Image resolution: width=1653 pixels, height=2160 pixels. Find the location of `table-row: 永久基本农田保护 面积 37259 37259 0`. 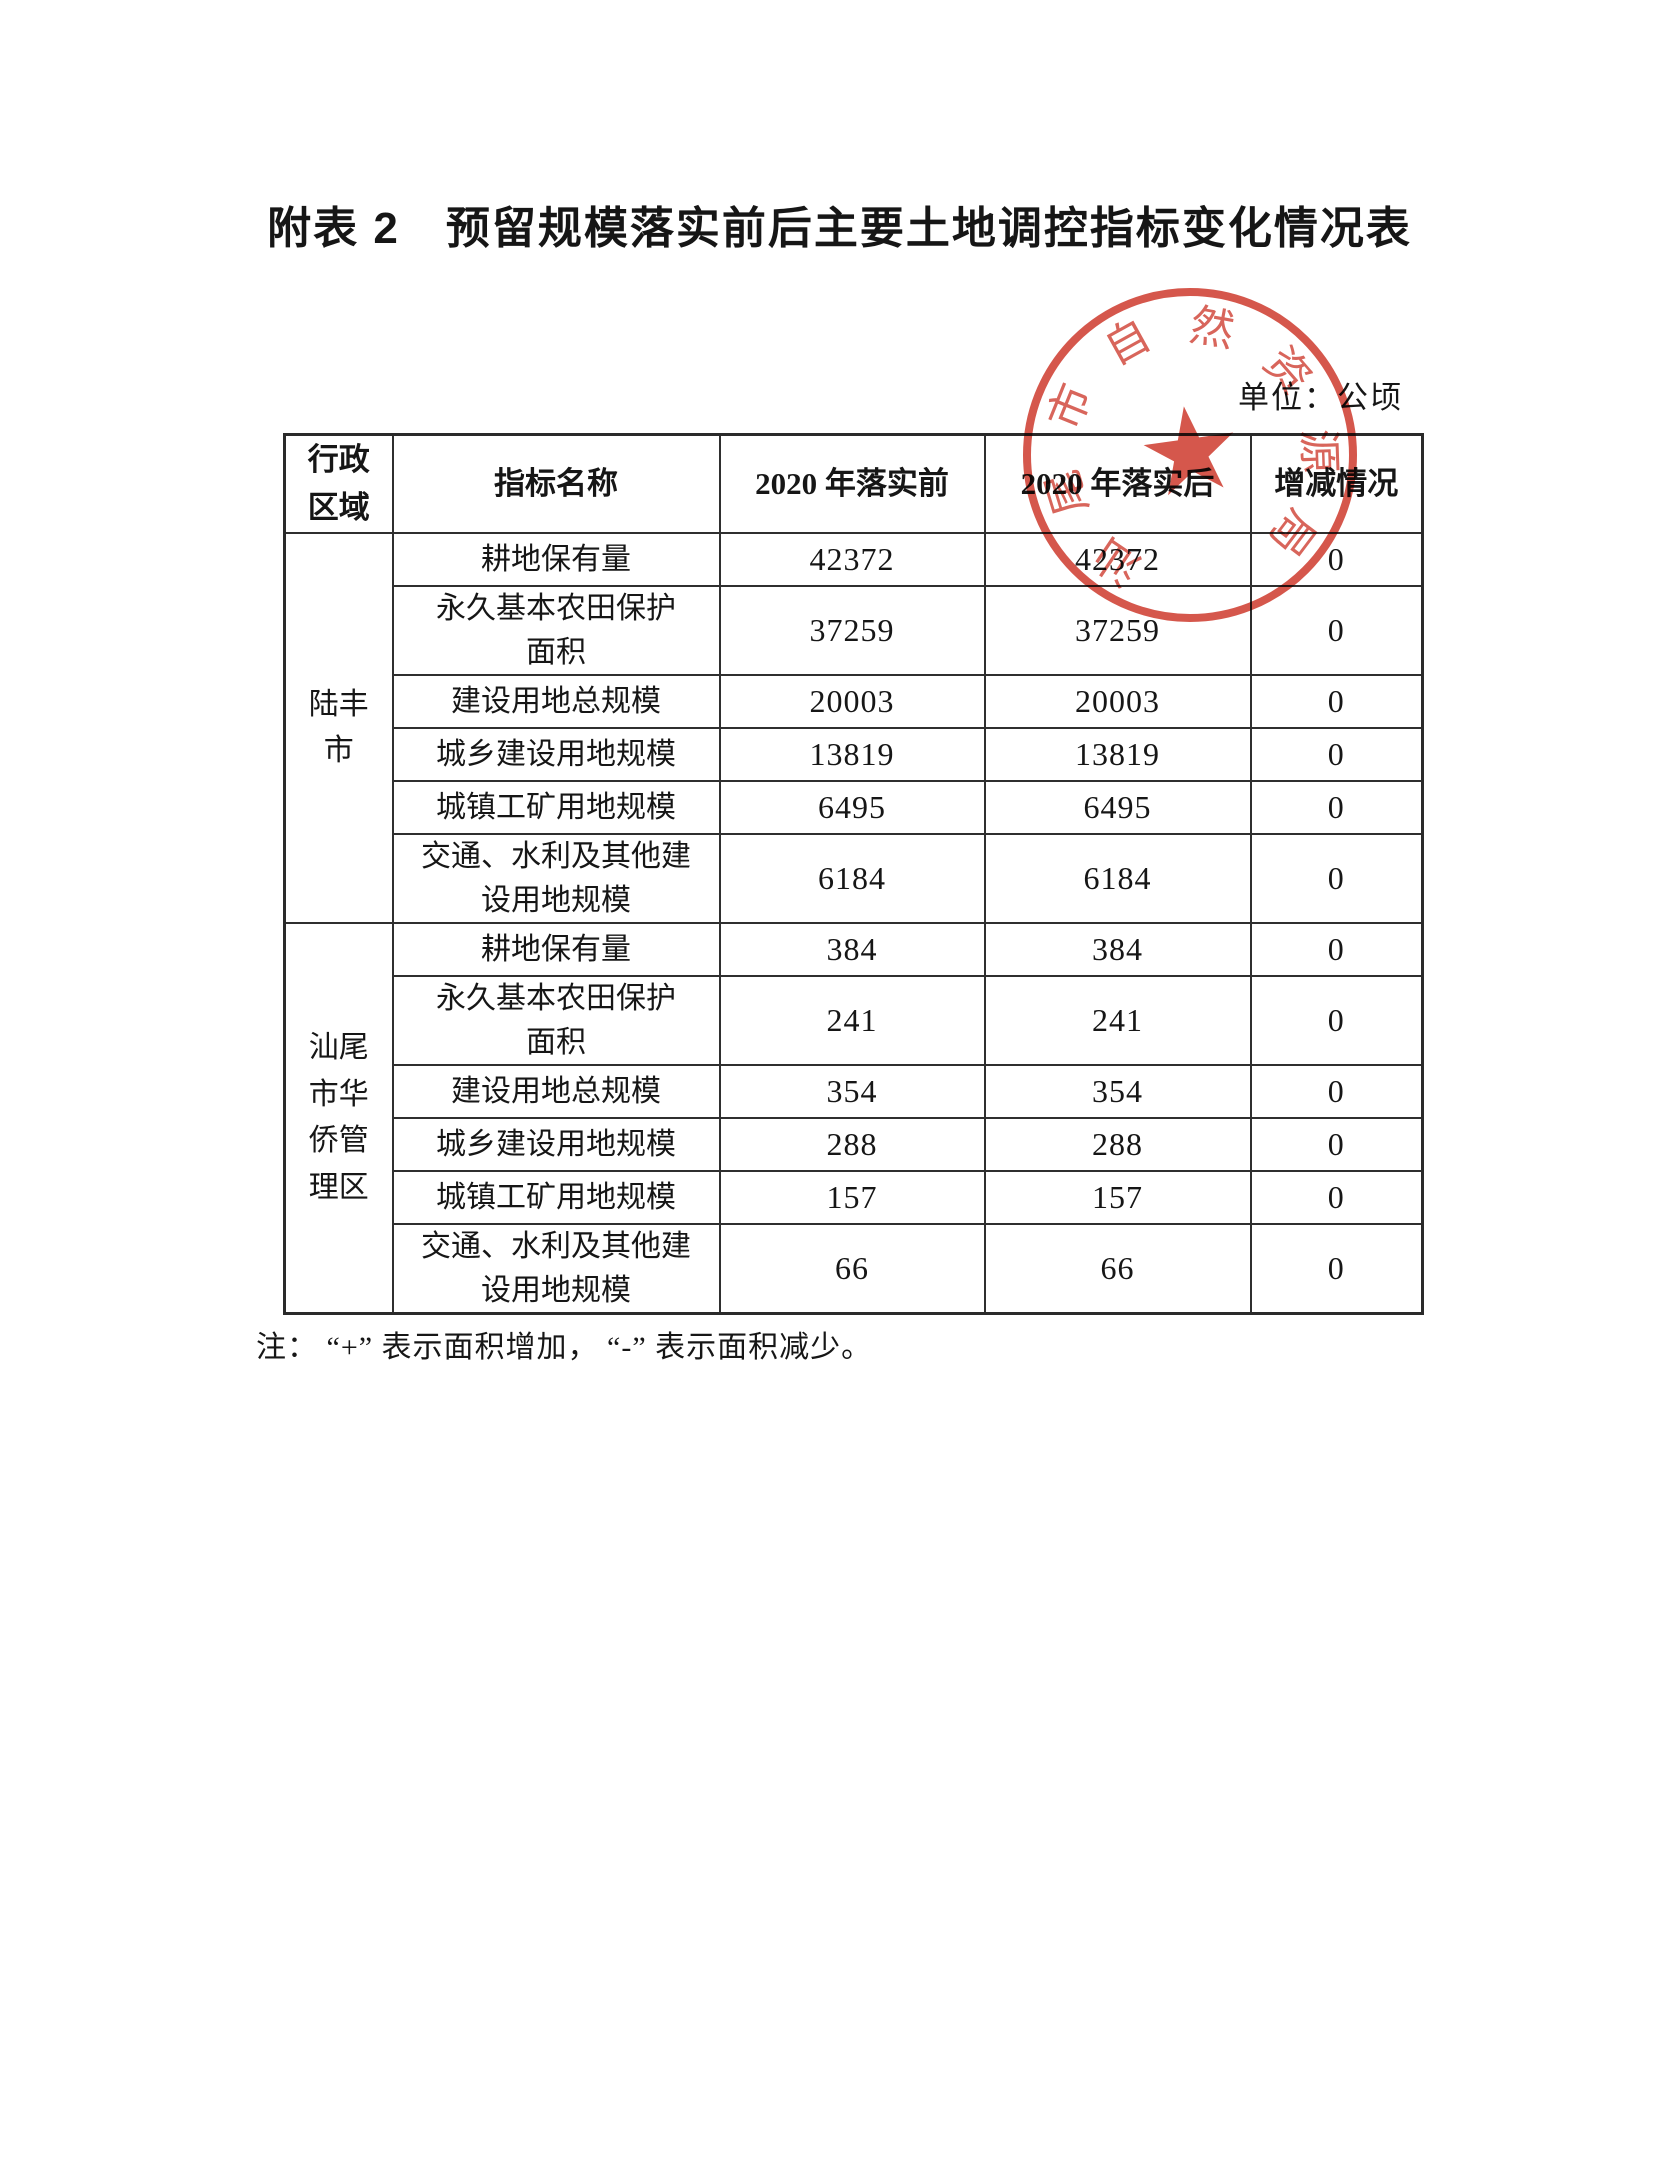

table-row: 永久基本农田保护 面积 37259 37259 0 is located at coordinates (854, 631).